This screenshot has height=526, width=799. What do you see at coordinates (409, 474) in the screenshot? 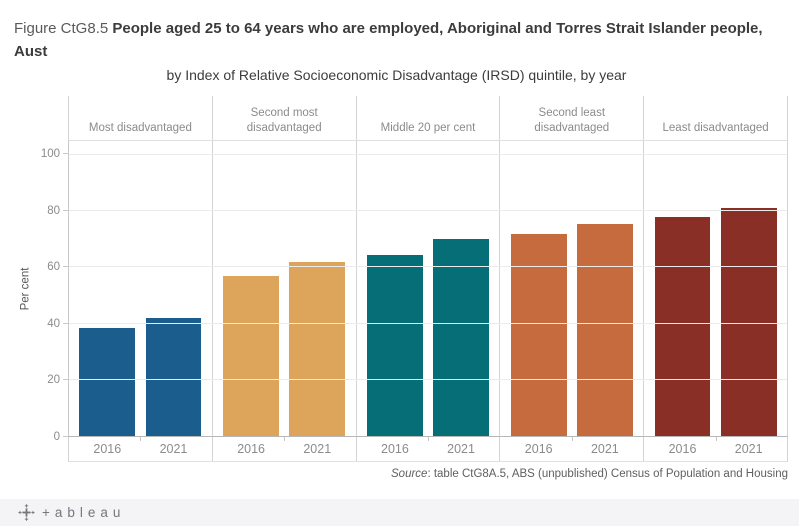
I see `source-word: Source` at bounding box center [409, 474].